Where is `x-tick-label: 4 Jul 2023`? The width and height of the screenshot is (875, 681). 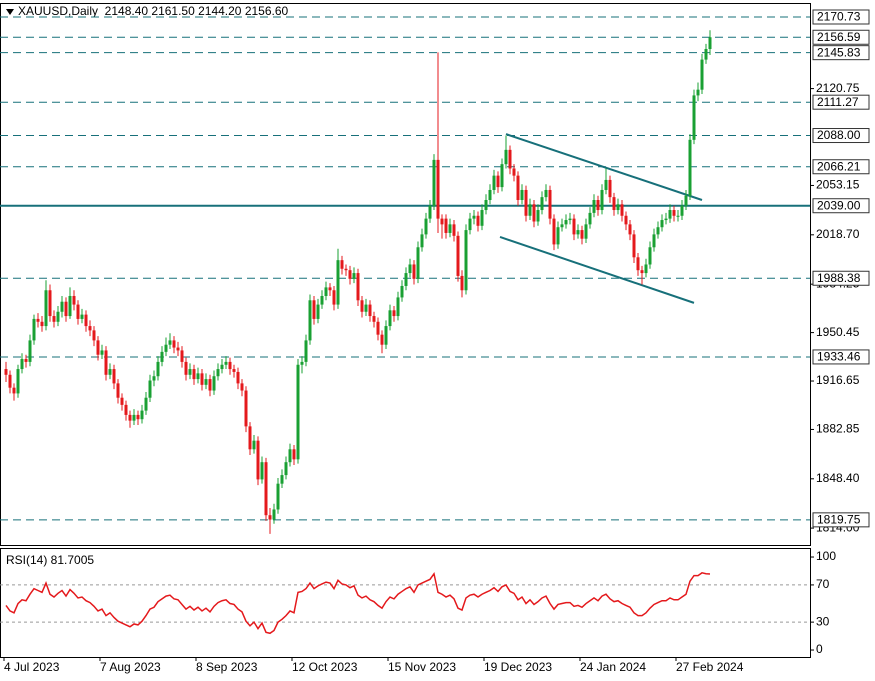
x-tick-label: 4 Jul 2023 is located at coordinates (32, 667).